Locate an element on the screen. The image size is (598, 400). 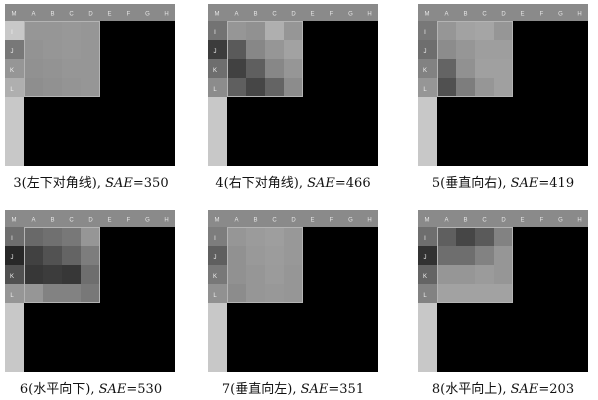
panel-mode-3: M A B C D E F G H I J K L is located at coordinates (90, 85).